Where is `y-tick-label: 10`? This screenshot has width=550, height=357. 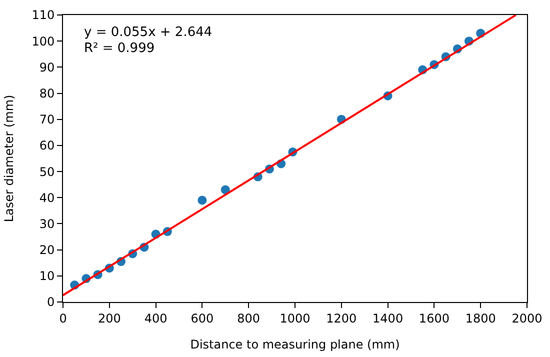 y-tick-label: 10 is located at coordinates (47, 276).